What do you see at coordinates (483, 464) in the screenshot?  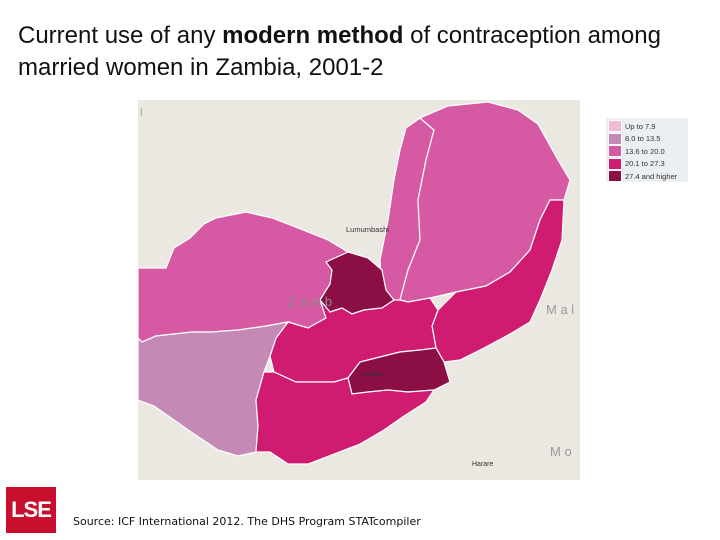 I see `city-label-south: Harare` at bounding box center [483, 464].